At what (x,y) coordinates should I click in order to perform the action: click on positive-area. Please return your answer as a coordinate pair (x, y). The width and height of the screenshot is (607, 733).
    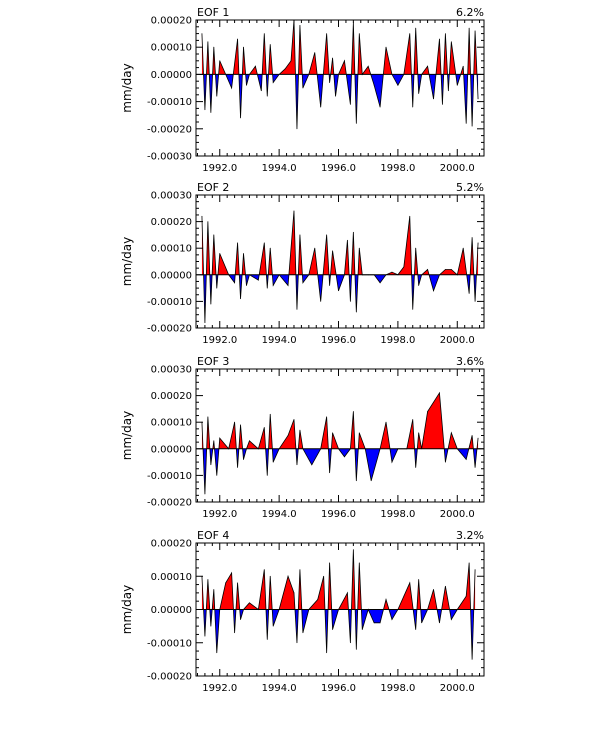
    Looking at the image, I should click on (340, 420).